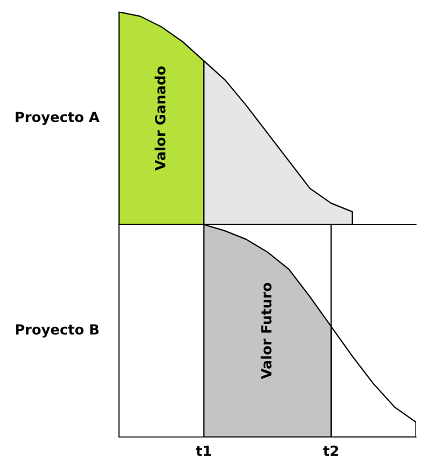 The height and width of the screenshot is (457, 433). I want to click on x-tick-label: t1, so click(204, 451).